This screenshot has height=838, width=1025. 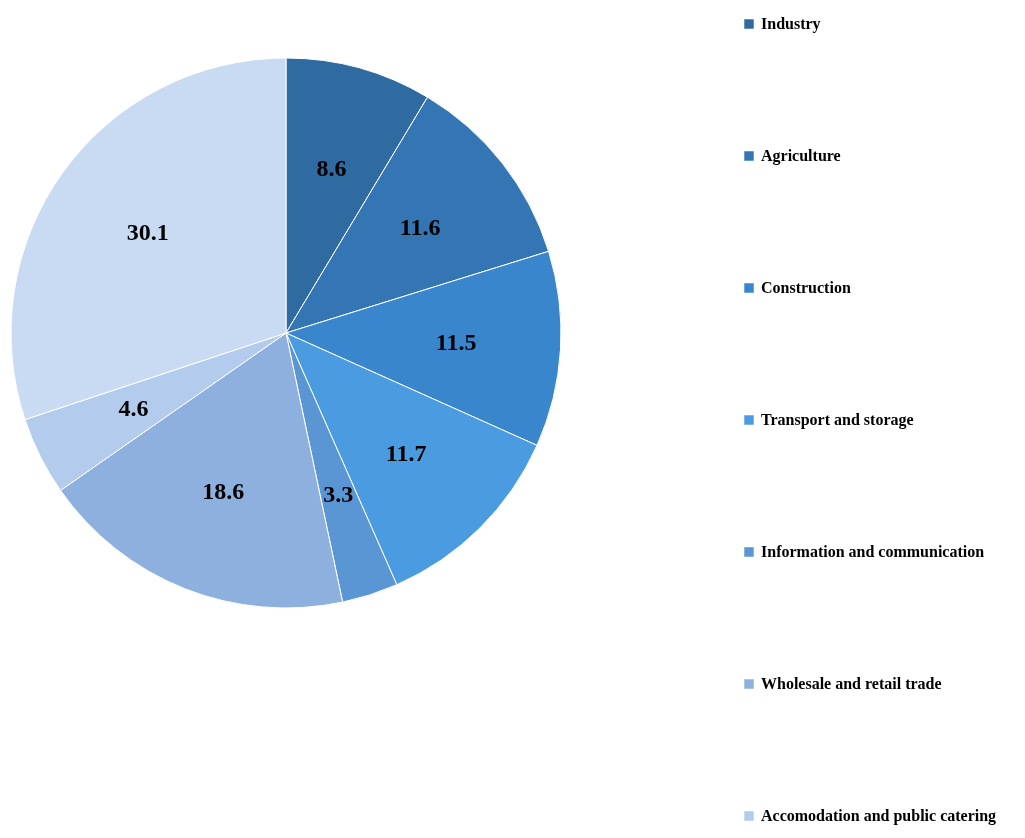 What do you see at coordinates (147, 232) in the screenshot?
I see `data-label: 30.1` at bounding box center [147, 232].